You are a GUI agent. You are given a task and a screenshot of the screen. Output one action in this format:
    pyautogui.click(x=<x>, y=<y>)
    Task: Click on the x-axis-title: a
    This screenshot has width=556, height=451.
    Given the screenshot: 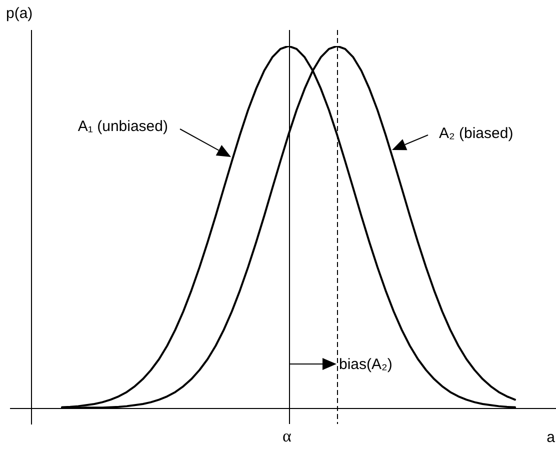 What is the action you would take?
    pyautogui.click(x=551, y=437)
    